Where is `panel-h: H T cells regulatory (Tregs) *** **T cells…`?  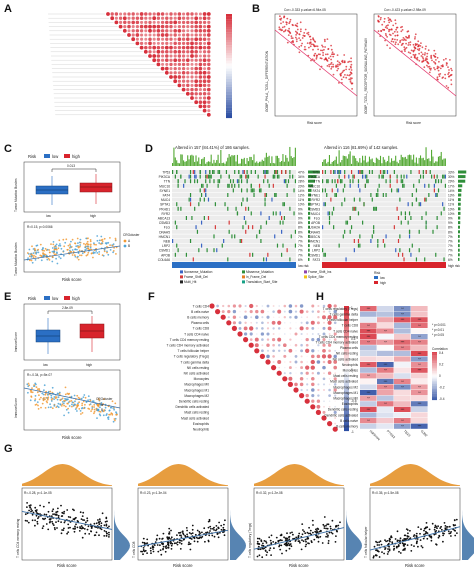
panel-h: H T cells regulatory (Tregs) *** **T cells… is located at coordinates (382, 366).